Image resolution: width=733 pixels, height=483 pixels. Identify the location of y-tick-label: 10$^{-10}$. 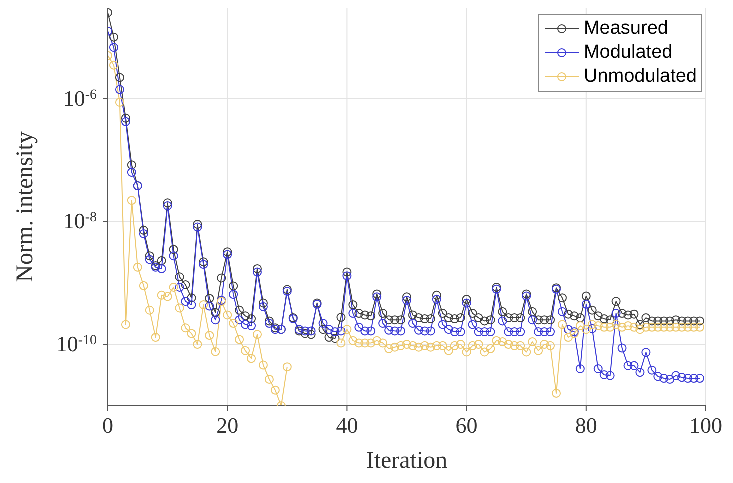
(76, 344).